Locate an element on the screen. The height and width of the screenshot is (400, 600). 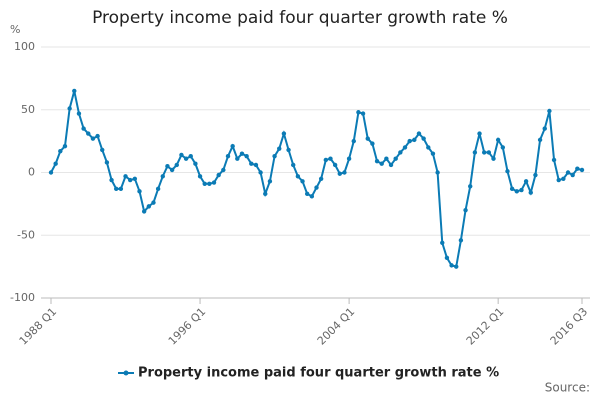
y-tick-label: 50 is located at coordinates (28, 109).